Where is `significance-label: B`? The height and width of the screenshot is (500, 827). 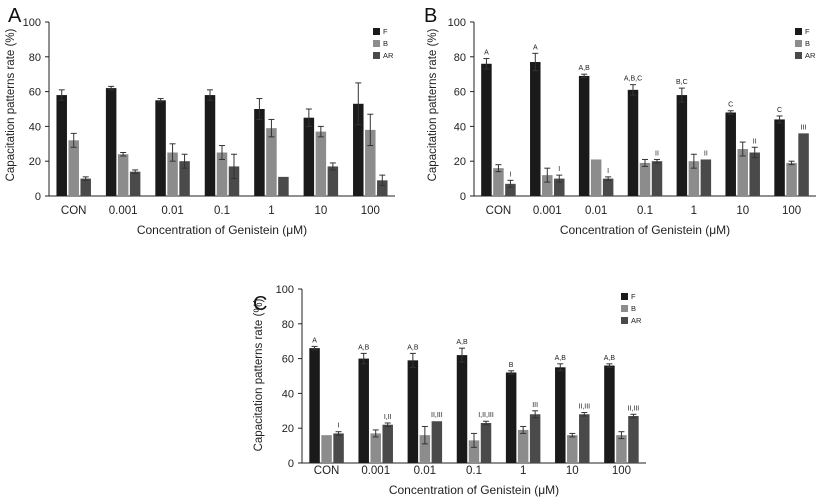
significance-label: B is located at coordinates (511, 365).